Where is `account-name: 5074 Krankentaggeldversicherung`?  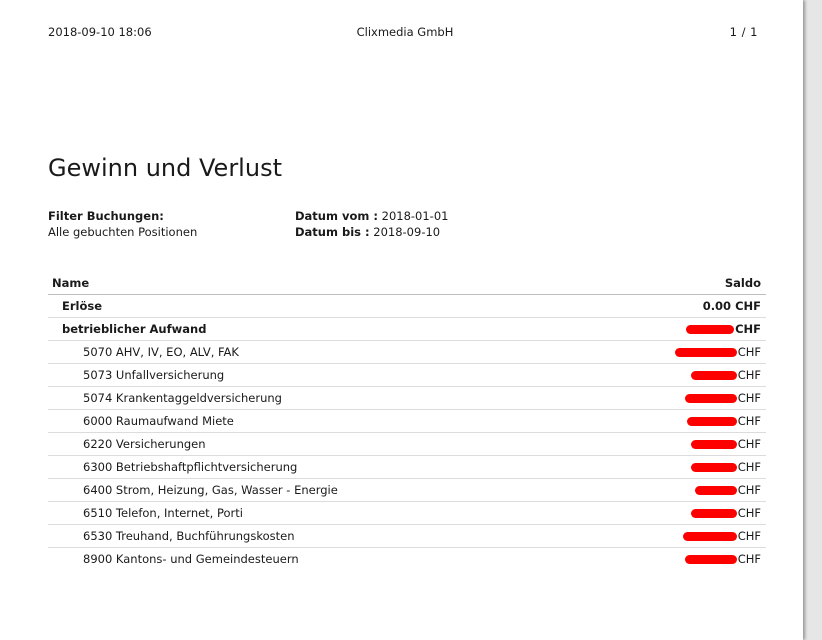 account-name: 5074 Krankentaggeldversicherung is located at coordinates (182, 398).